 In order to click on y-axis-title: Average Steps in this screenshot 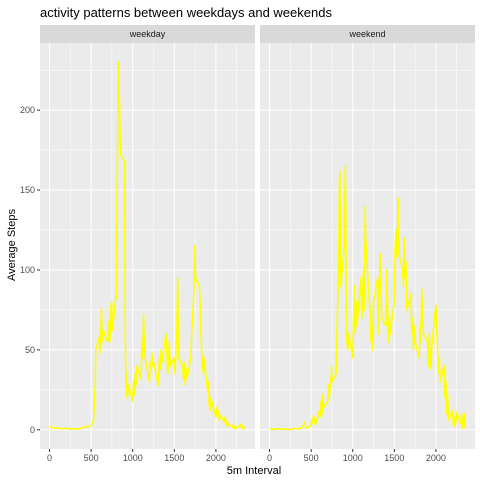, I will do `click(12, 245)`.